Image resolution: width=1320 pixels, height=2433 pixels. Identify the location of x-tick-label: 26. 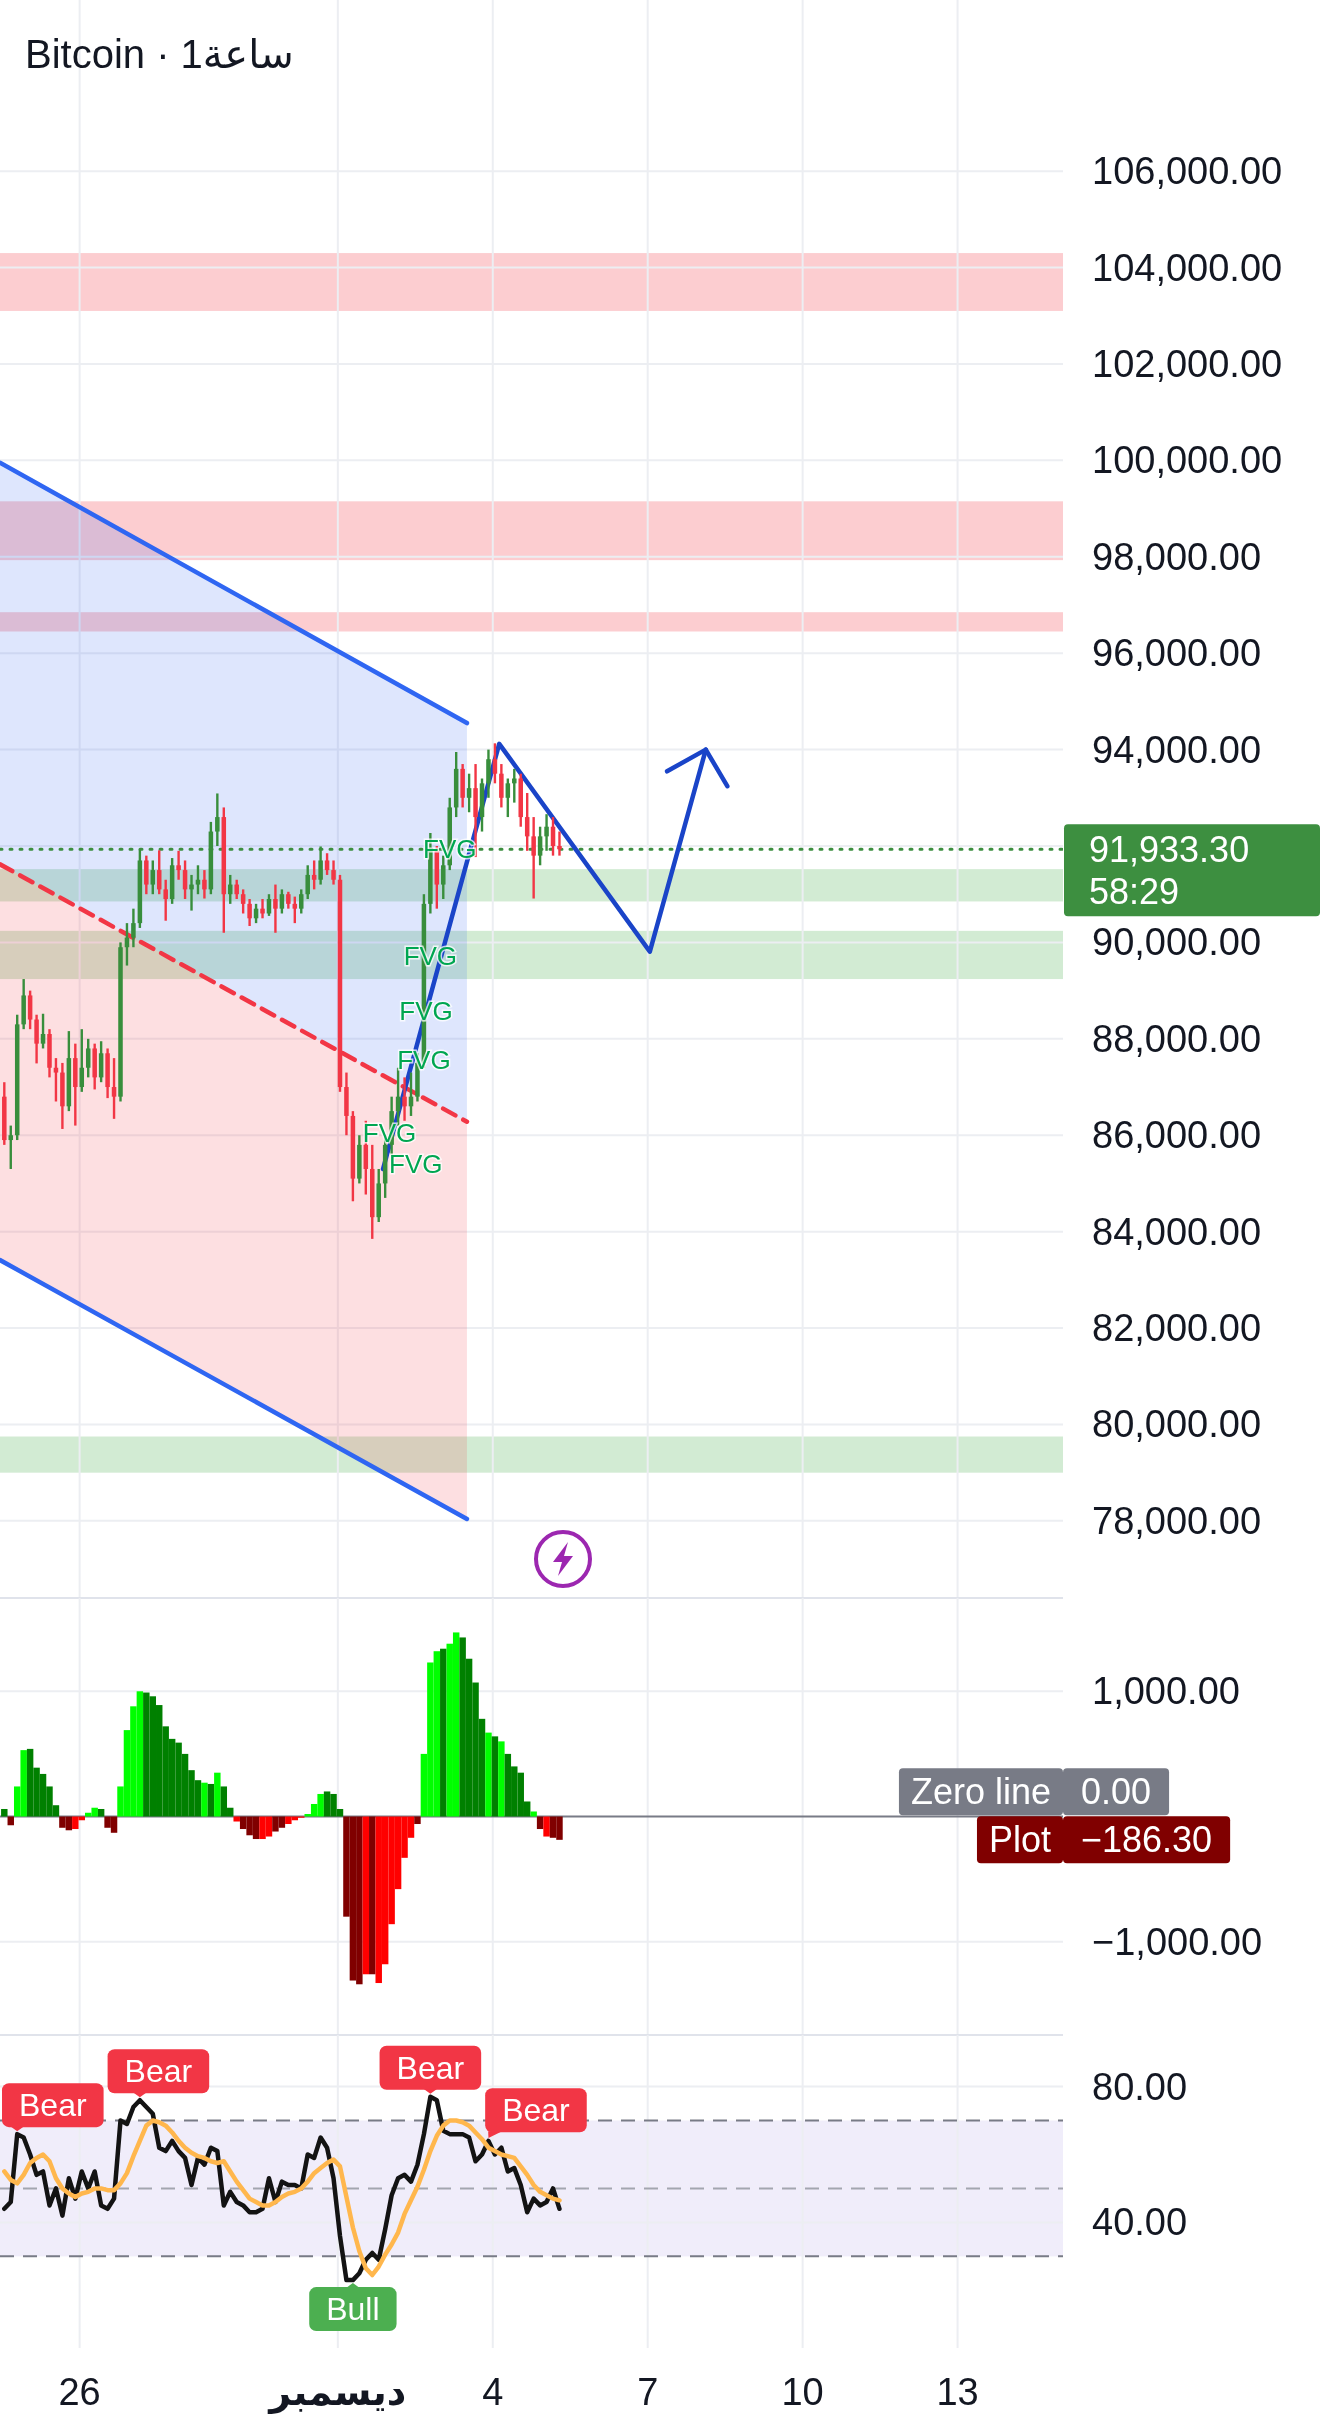
(79, 2392).